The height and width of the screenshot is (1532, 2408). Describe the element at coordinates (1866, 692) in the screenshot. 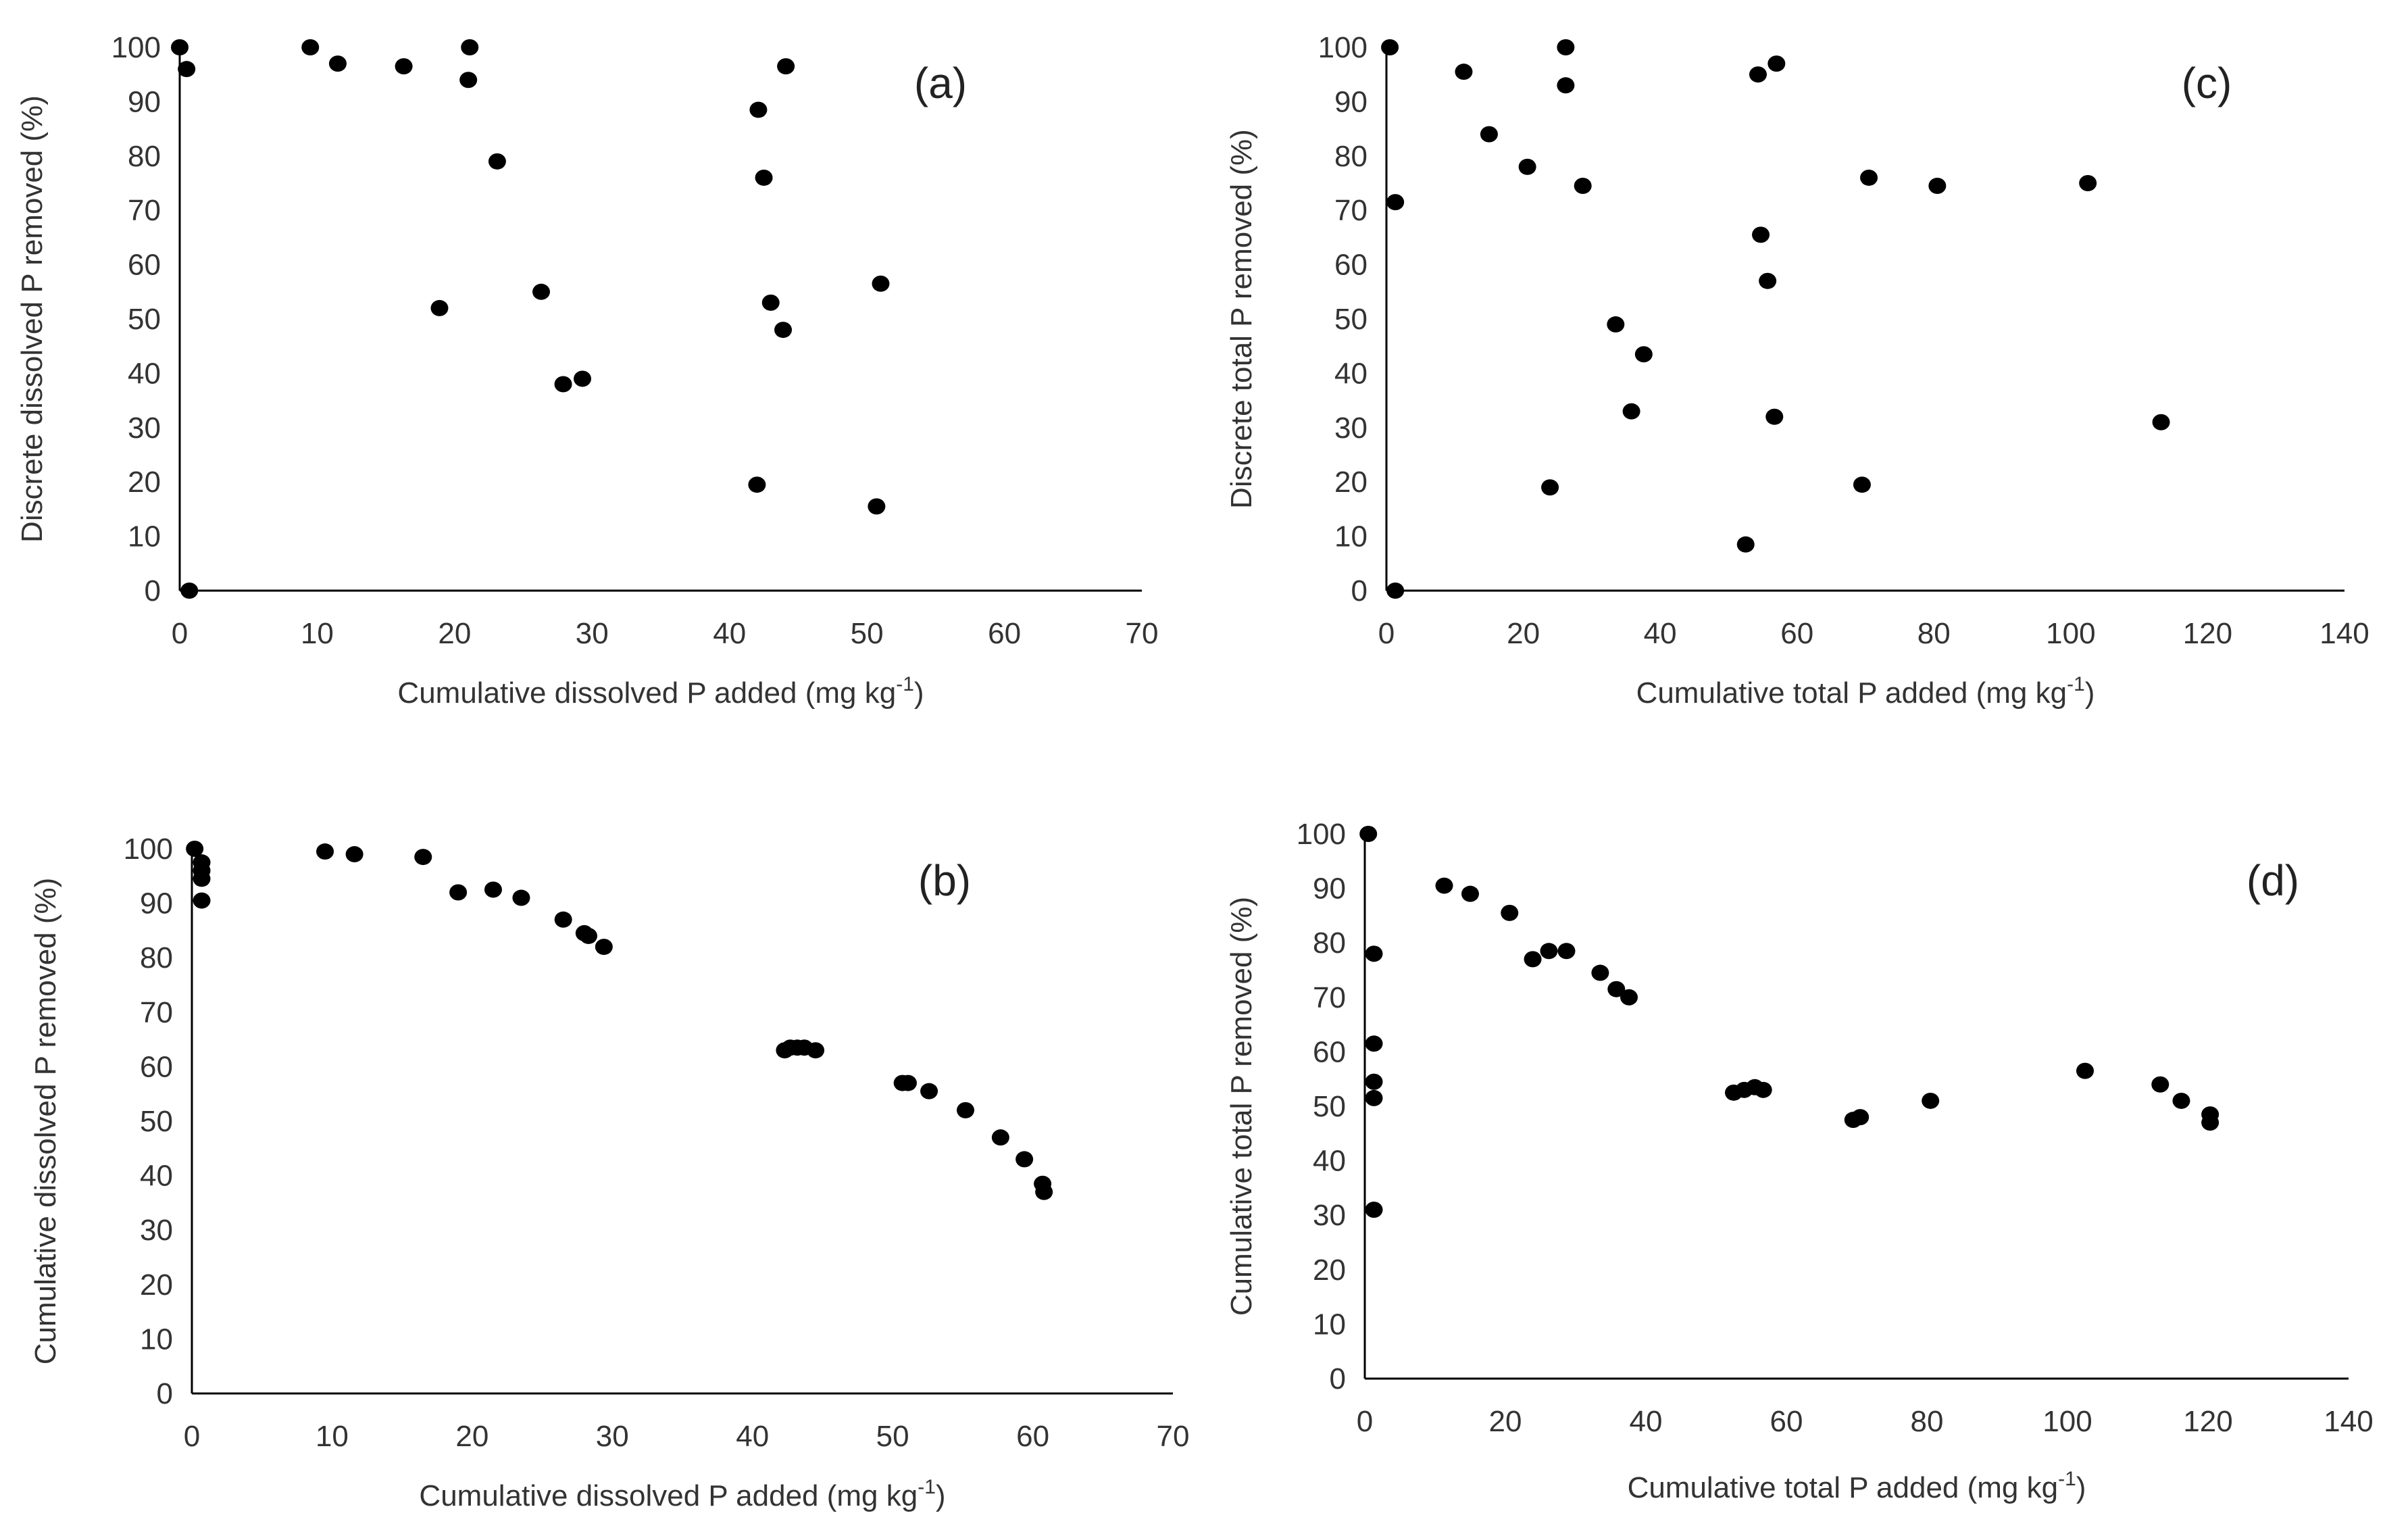

I see `x-axis-label: Cumulative total P added (mg kg-1)` at that location.